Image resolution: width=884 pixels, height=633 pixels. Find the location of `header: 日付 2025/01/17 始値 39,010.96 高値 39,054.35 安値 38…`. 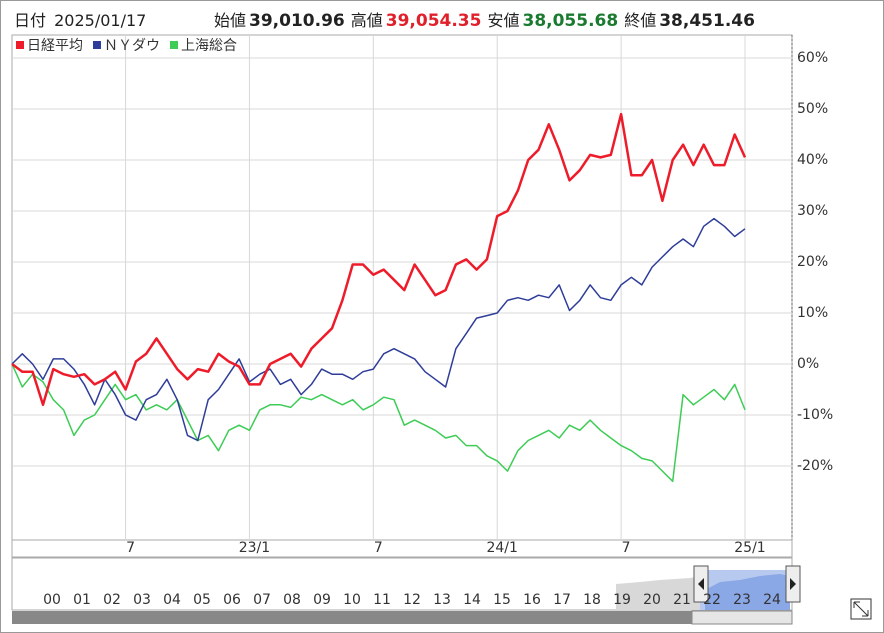

header: 日付 2025/01/17 始値 39,010.96 高値 39,054.35 安値 38… is located at coordinates (444, 19).